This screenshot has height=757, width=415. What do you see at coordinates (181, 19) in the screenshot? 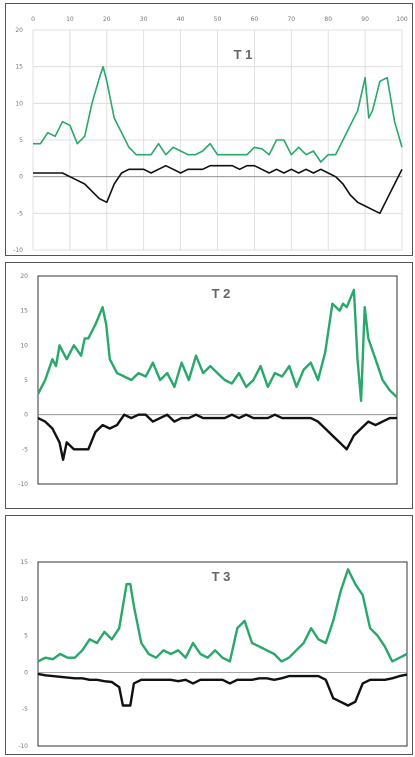
I see `x-tick-label: 40` at bounding box center [181, 19].